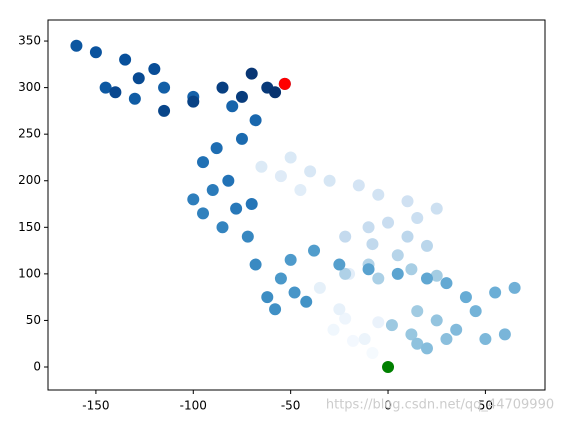 The height and width of the screenshot is (423, 577). Describe the element at coordinates (33, 320) in the screenshot. I see `y-tick-label: 50` at that location.